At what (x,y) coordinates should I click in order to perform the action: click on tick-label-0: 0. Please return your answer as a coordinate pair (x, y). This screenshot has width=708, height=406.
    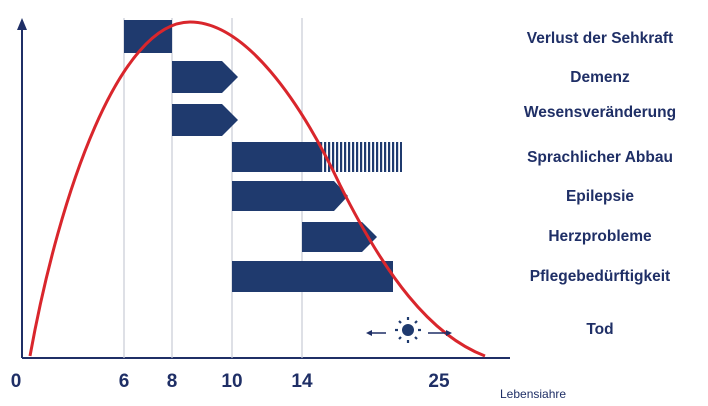
    Looking at the image, I should click on (16, 381).